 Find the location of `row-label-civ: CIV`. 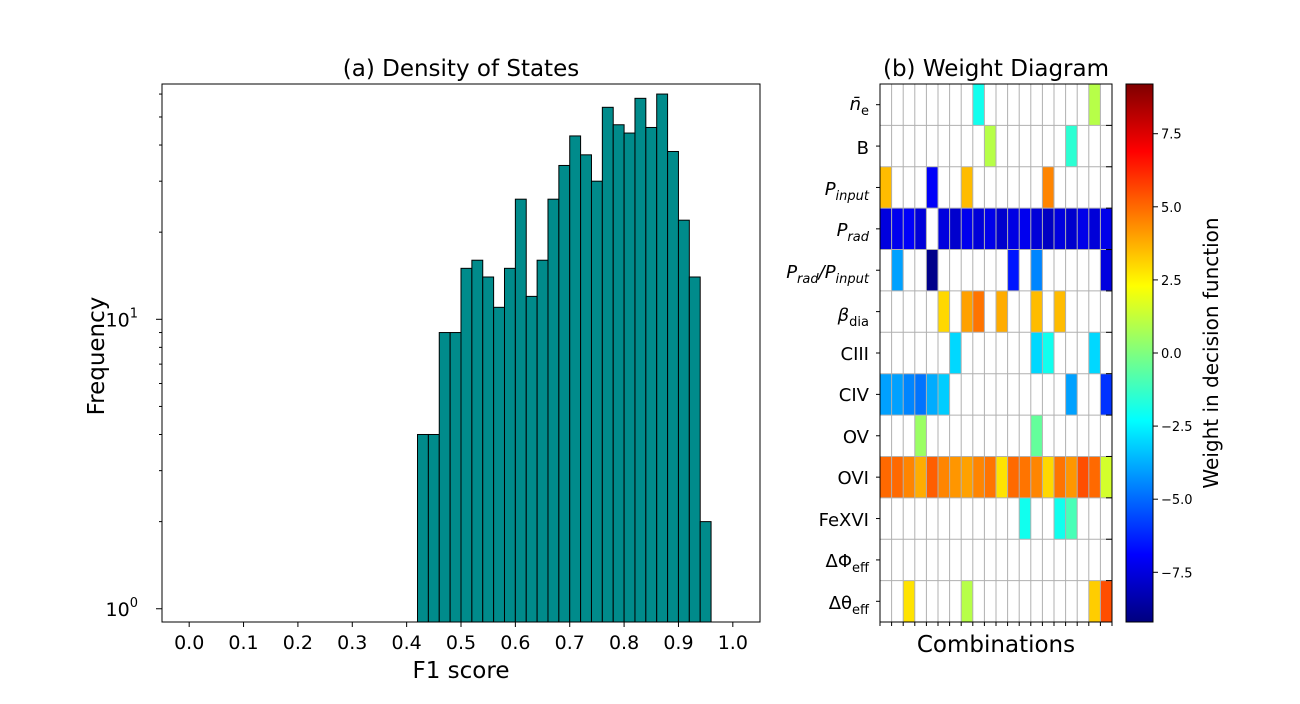

row-label-civ: CIV is located at coordinates (854, 395).